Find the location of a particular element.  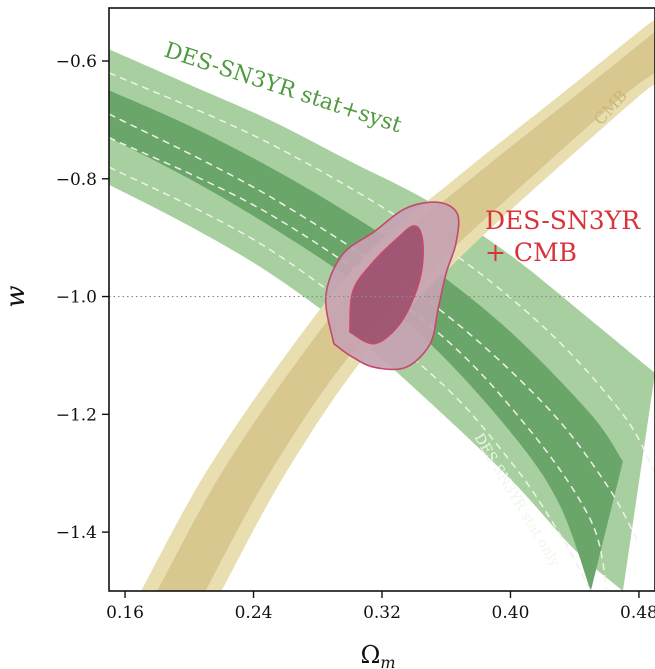

y-tick-label: −1.0 is located at coordinates (76, 298).